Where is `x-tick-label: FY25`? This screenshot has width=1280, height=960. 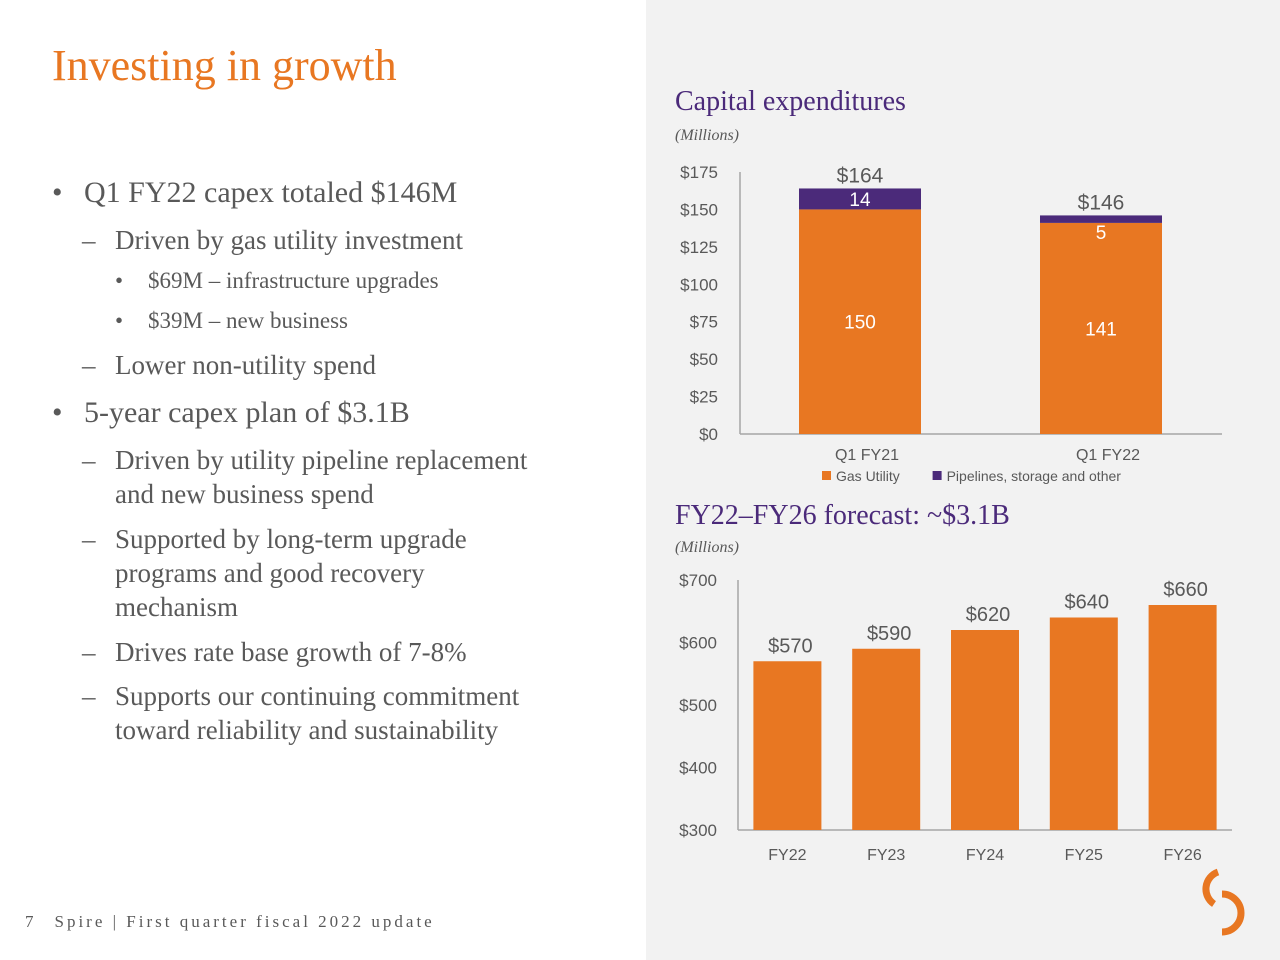 x-tick-label: FY25 is located at coordinates (1084, 855).